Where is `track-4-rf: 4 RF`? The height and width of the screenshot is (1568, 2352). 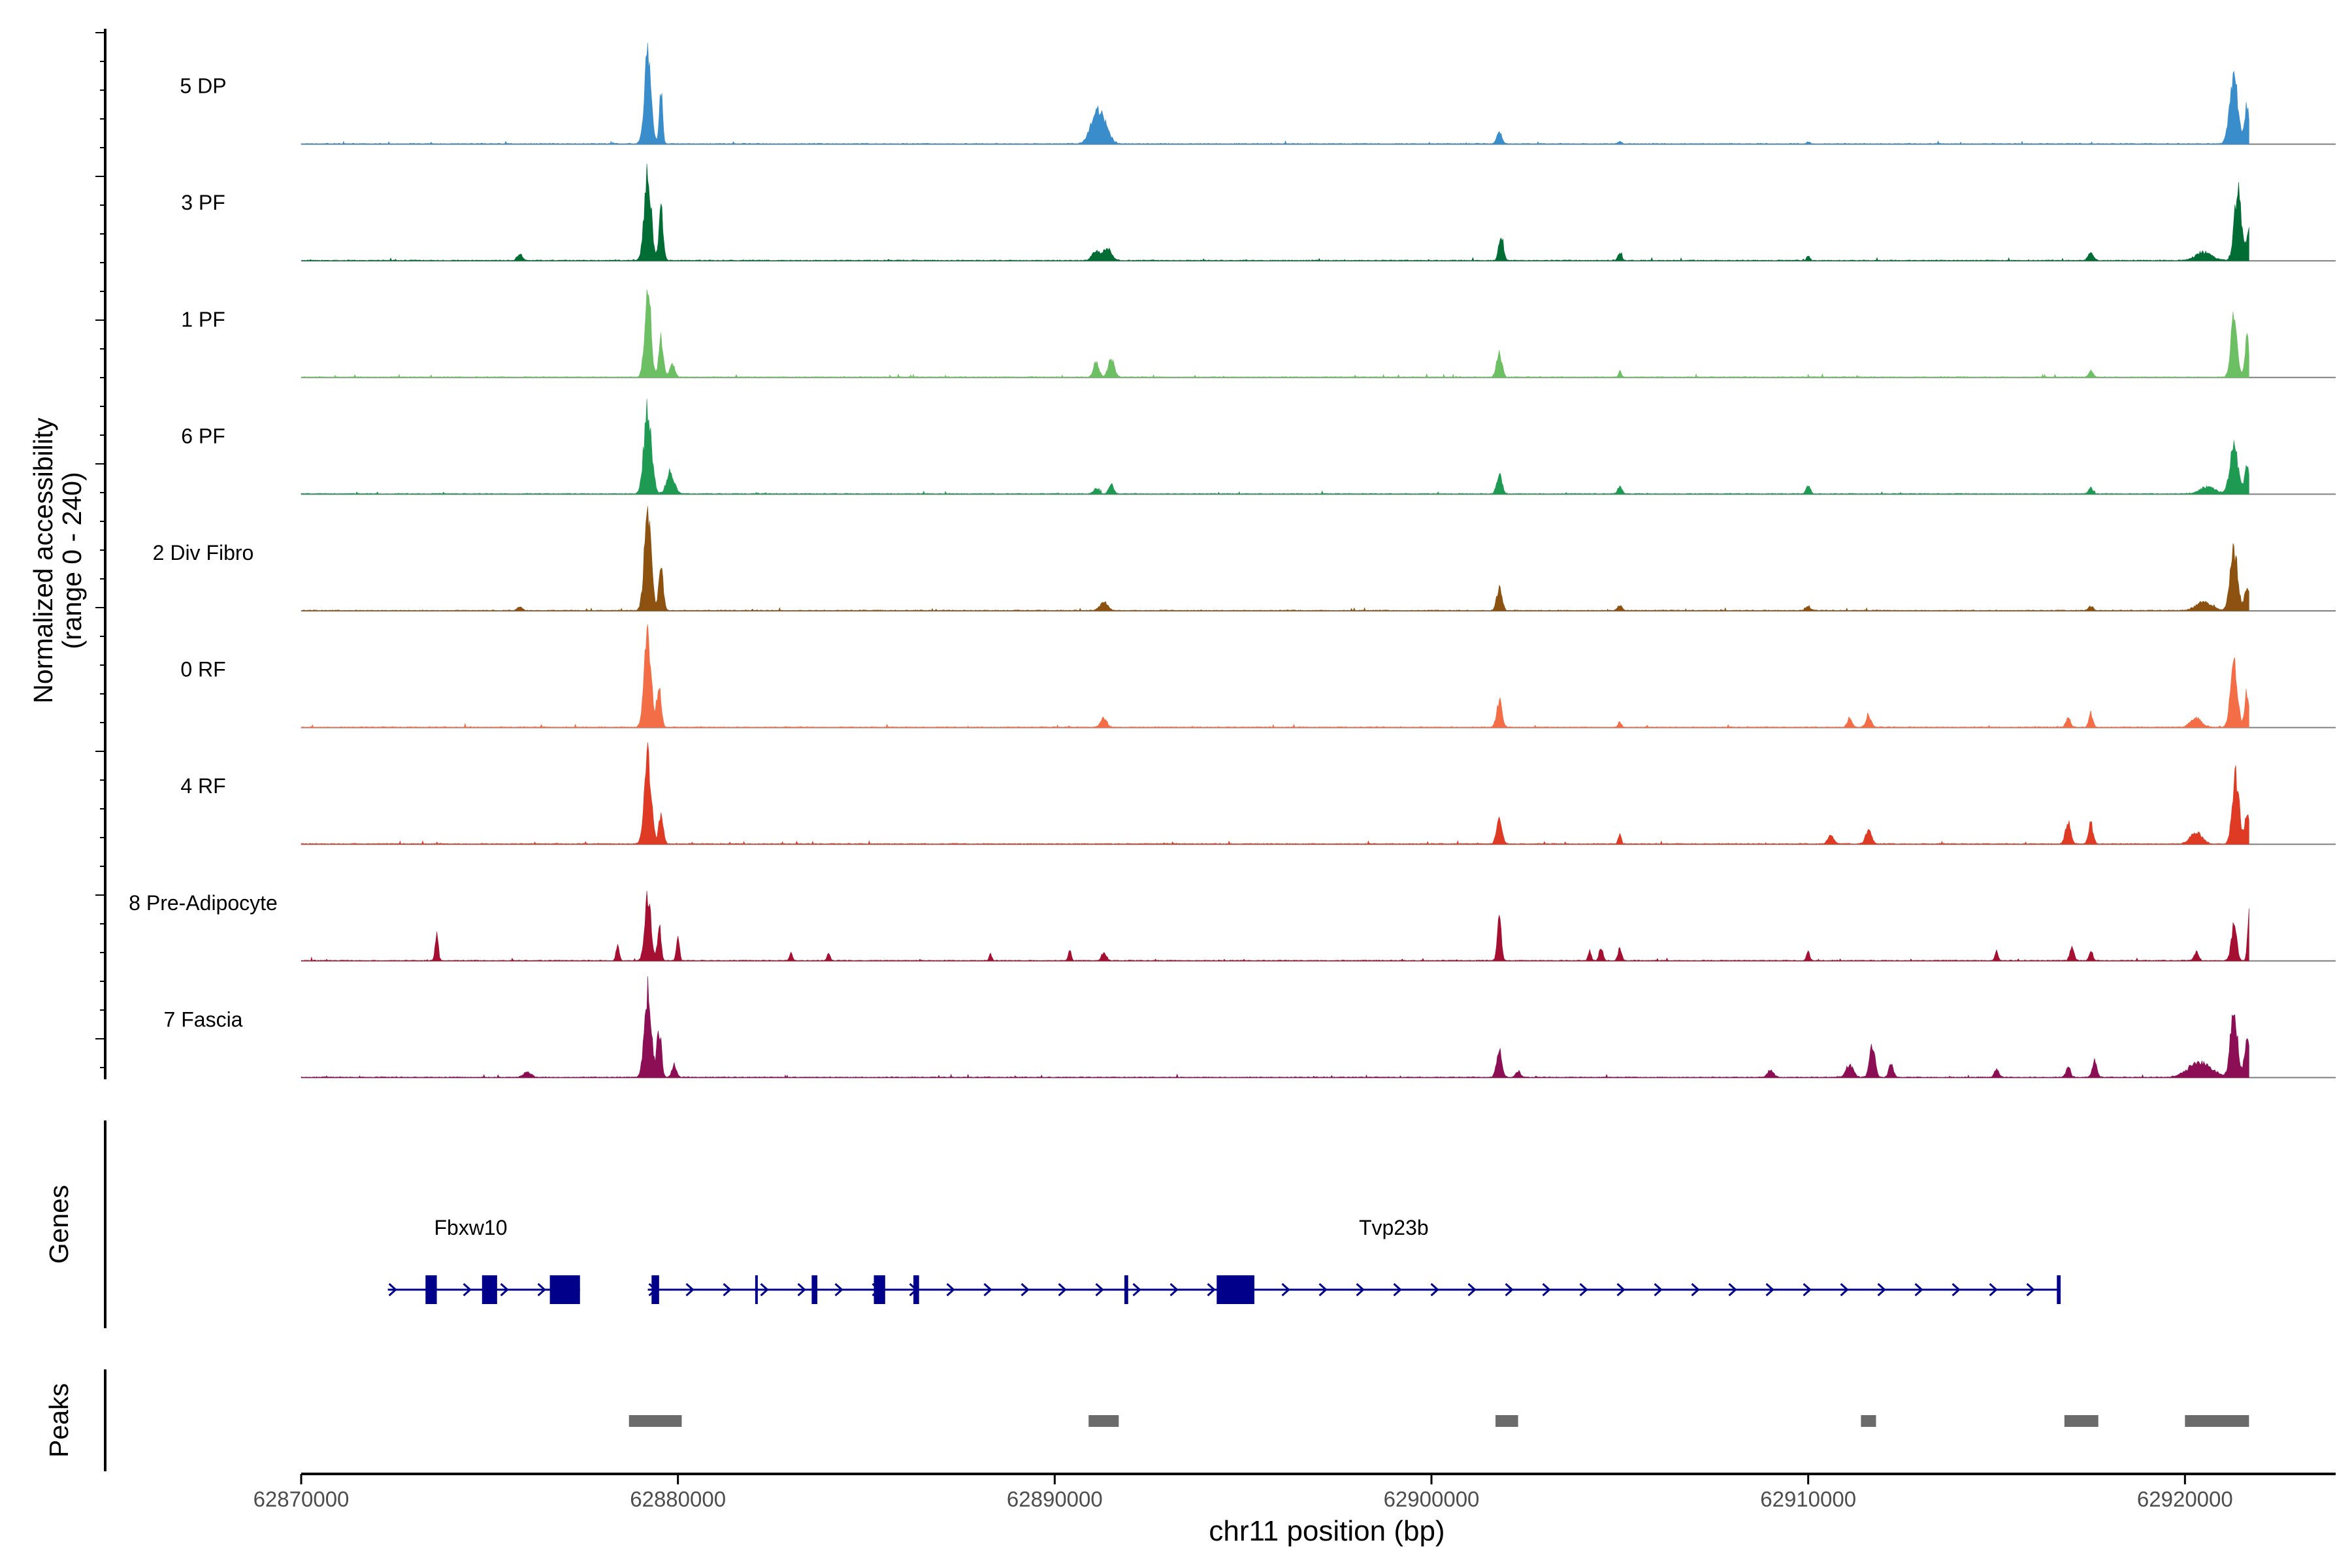 track-4-rf: 4 RF is located at coordinates (1258, 793).